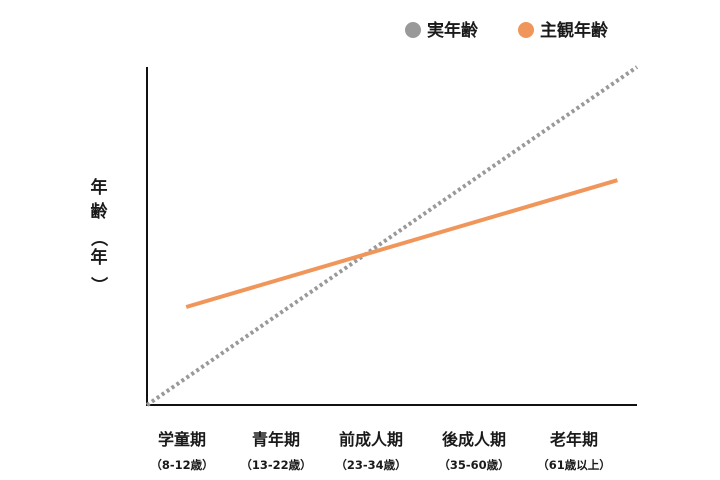  What do you see at coordinates (275, 465) in the screenshot?
I see `x-tick-sublabel: （13-22歳）` at bounding box center [275, 465].